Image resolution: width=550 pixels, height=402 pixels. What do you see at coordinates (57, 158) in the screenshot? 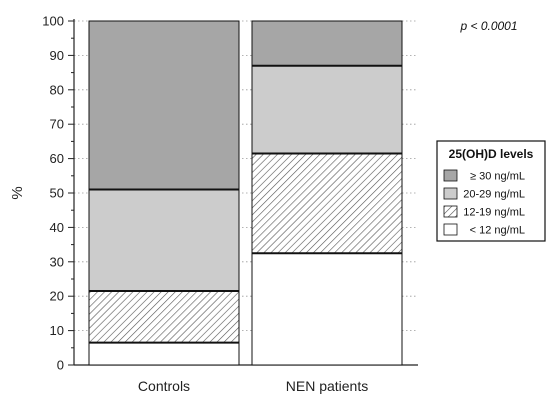
I see `y-tick-label: 60` at bounding box center [57, 158].